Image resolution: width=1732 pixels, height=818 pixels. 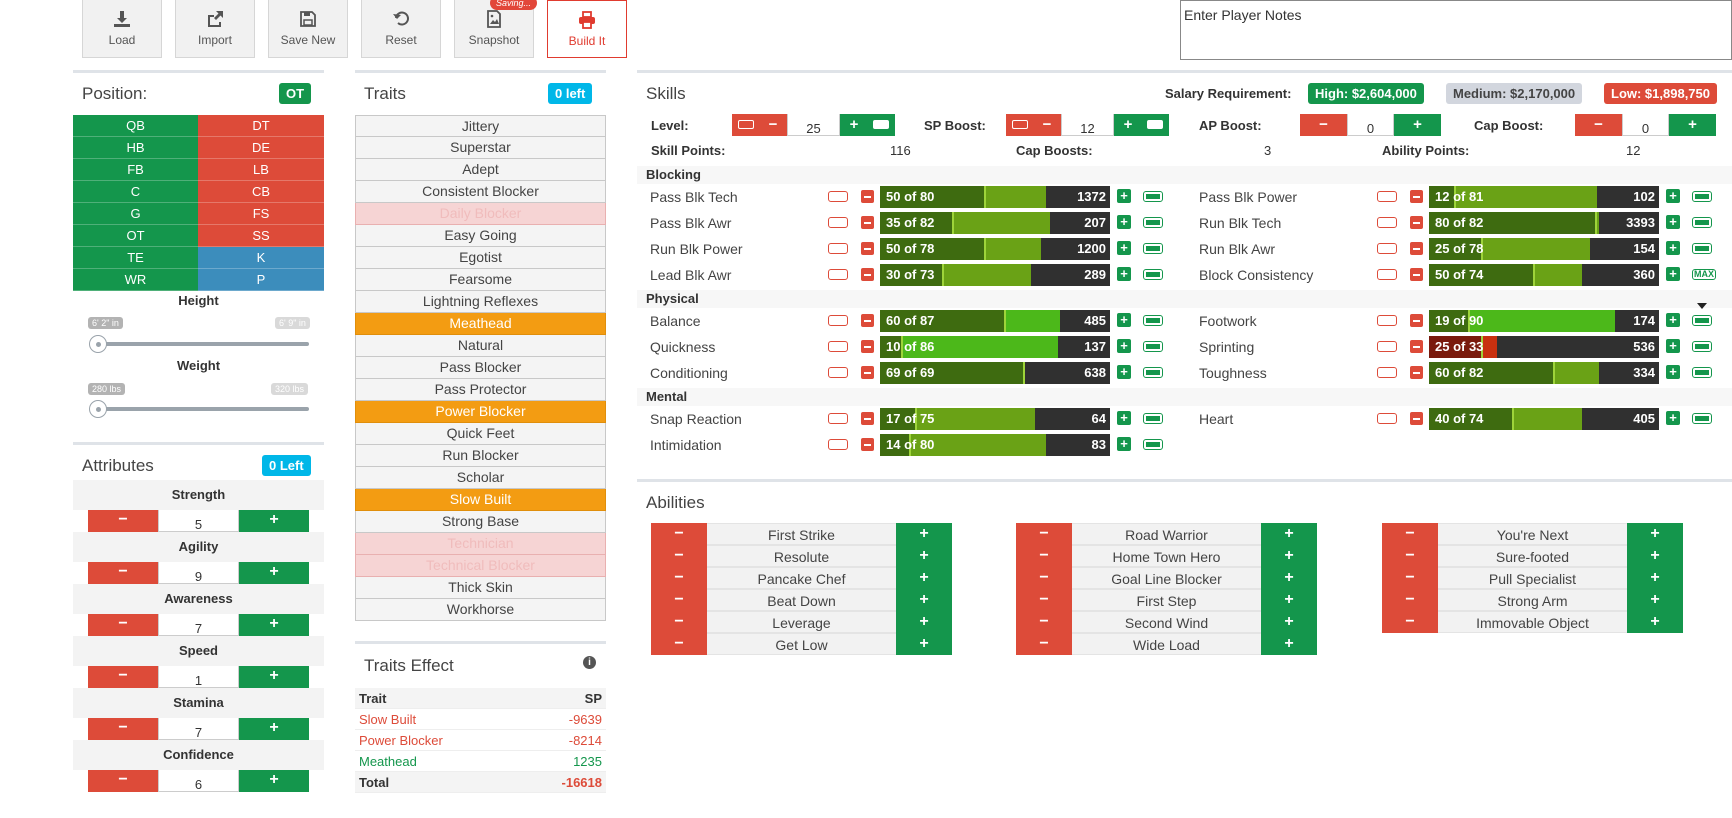 I want to click on position-de: DE, so click(x=261, y=148).